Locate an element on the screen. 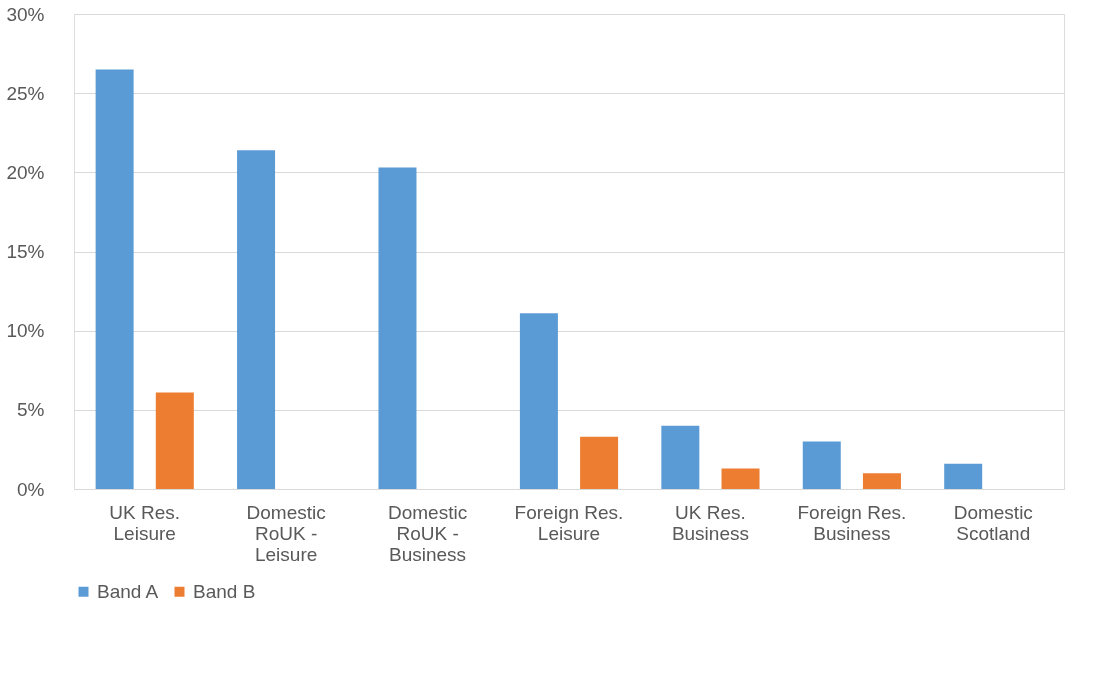  y-tick-label: 5% is located at coordinates (31, 410).